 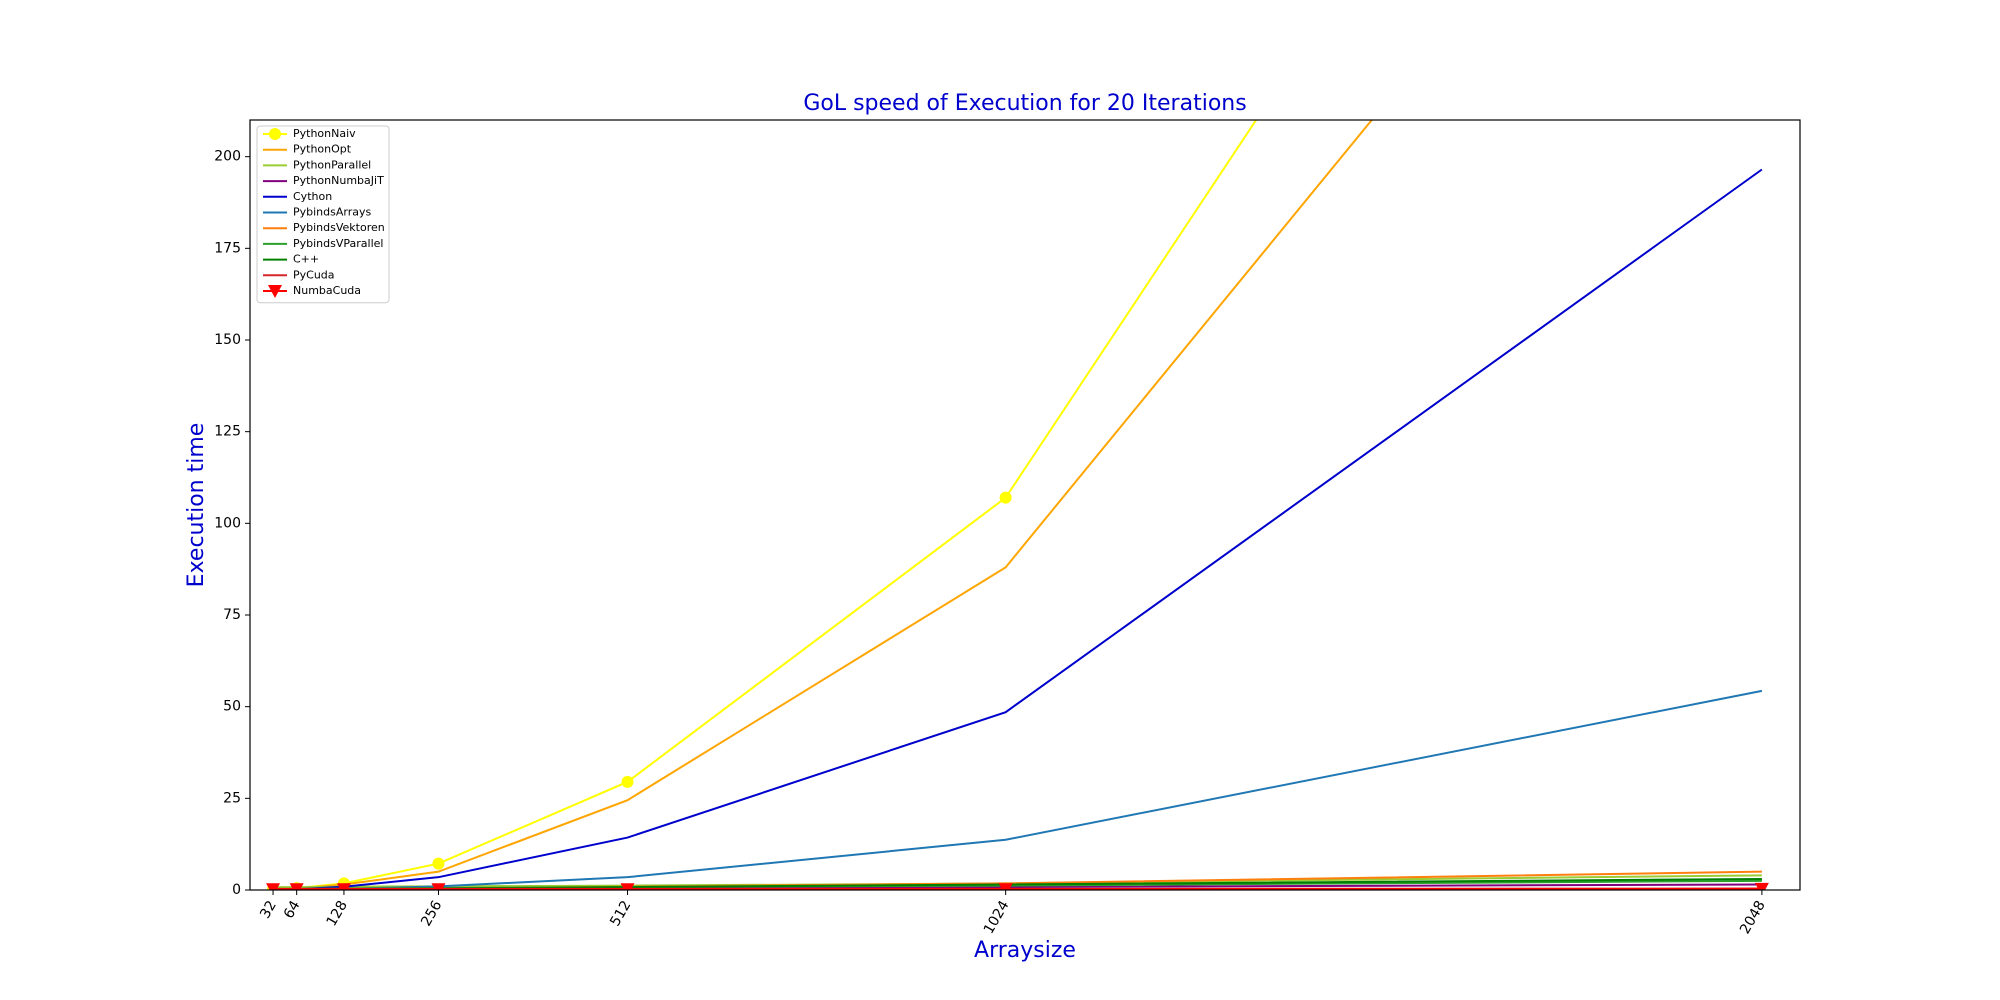 I want to click on y-tick-label: 75, so click(x=232, y=615).